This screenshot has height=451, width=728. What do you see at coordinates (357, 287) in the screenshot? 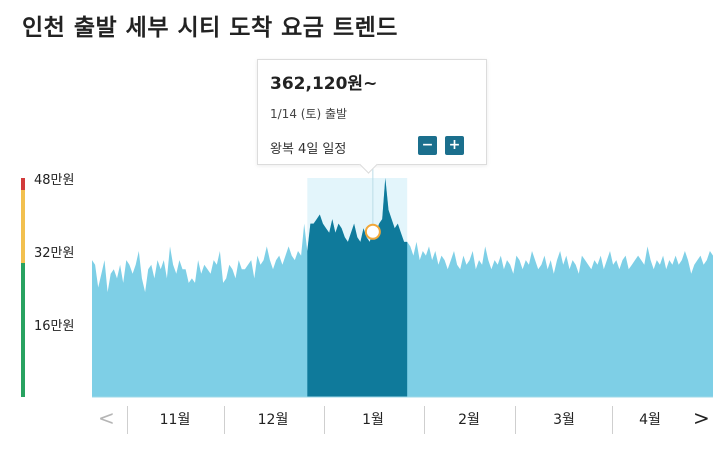
I see `selected-range-area` at bounding box center [357, 287].